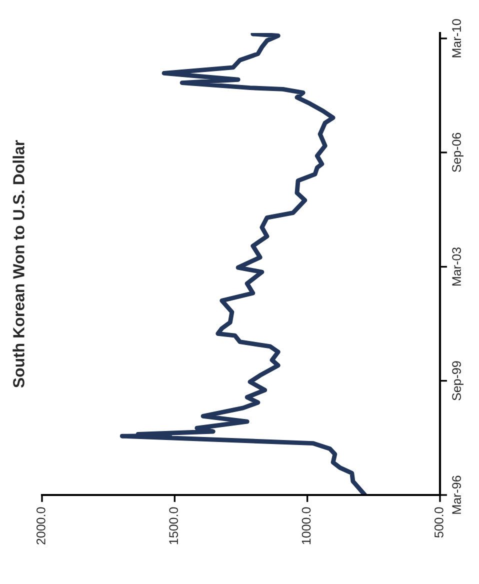 This screenshot has height=584, width=479. I want to click on y-tick-label: Mar-96, so click(456, 495).